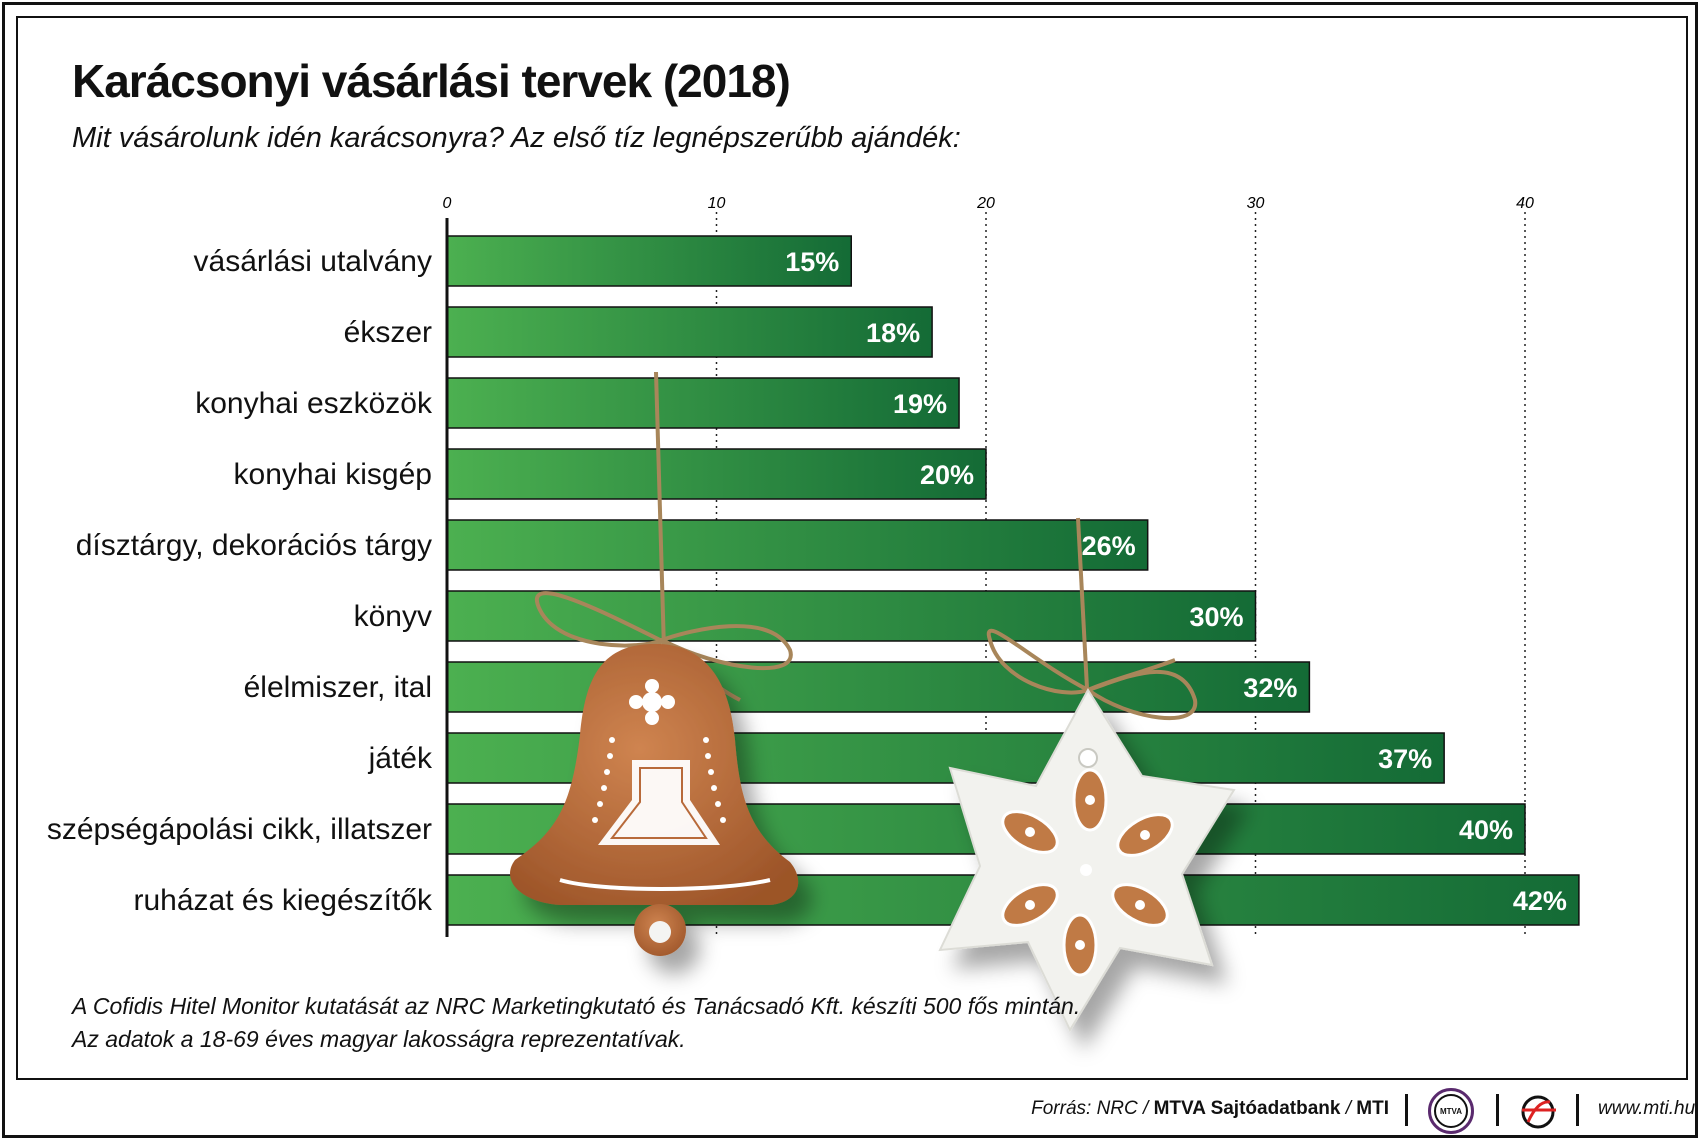 The height and width of the screenshot is (1144, 1704). What do you see at coordinates (1486, 830) in the screenshot?
I see `bar-value-label: 40%` at bounding box center [1486, 830].